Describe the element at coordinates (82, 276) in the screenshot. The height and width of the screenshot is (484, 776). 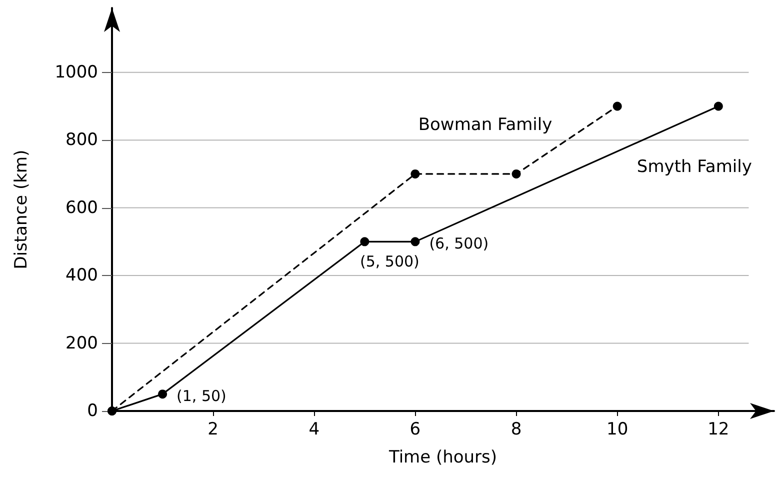
I see `y-tick-label: 400` at that location.